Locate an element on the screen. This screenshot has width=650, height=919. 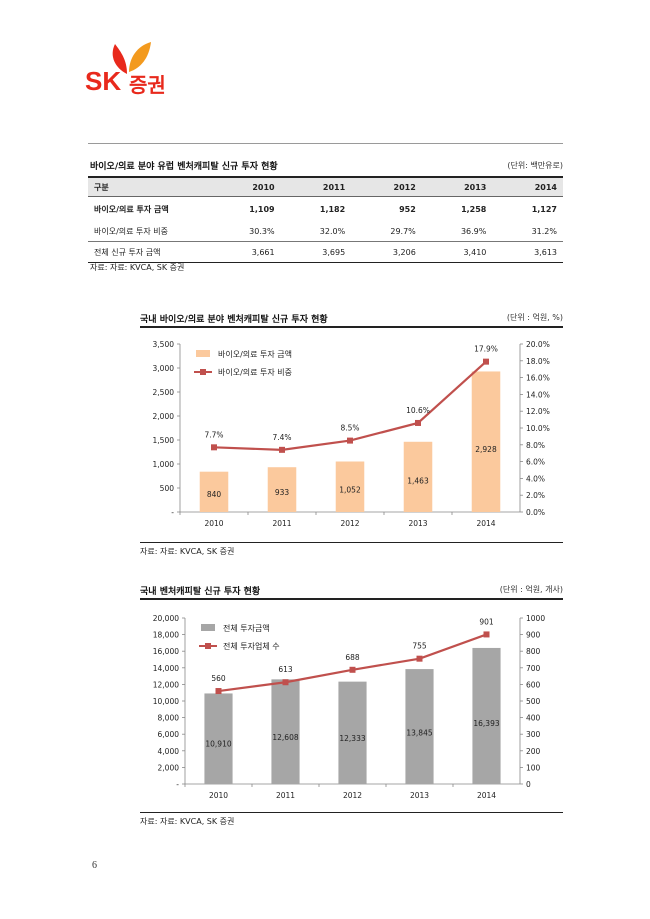
y2-tick-label: 16.0% is located at coordinates (538, 378).